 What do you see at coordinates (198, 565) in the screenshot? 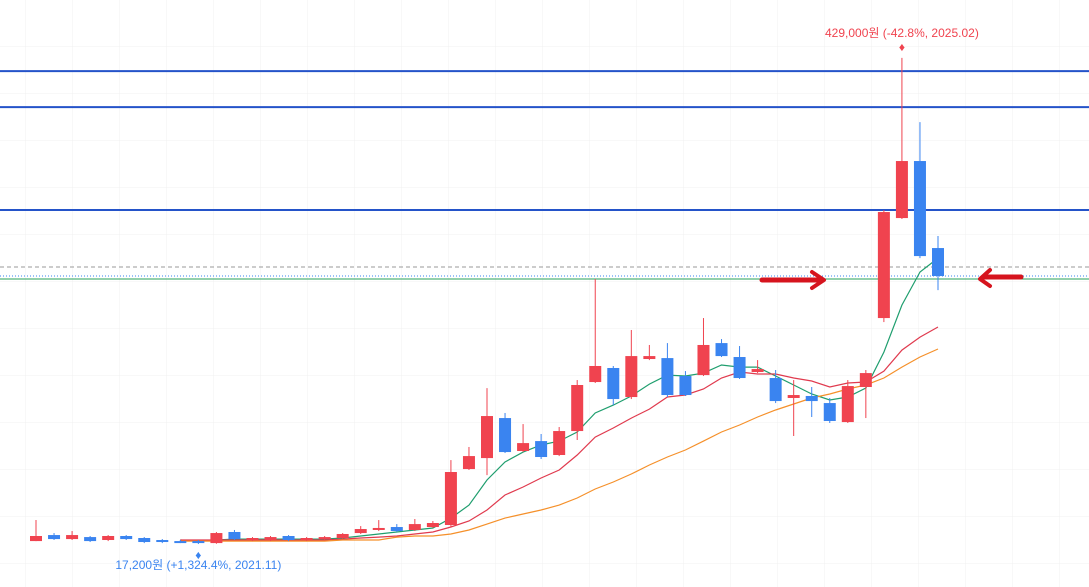
I see `low-label: 17,200원 (+1,324.4%, 2021.11)` at bounding box center [198, 565].